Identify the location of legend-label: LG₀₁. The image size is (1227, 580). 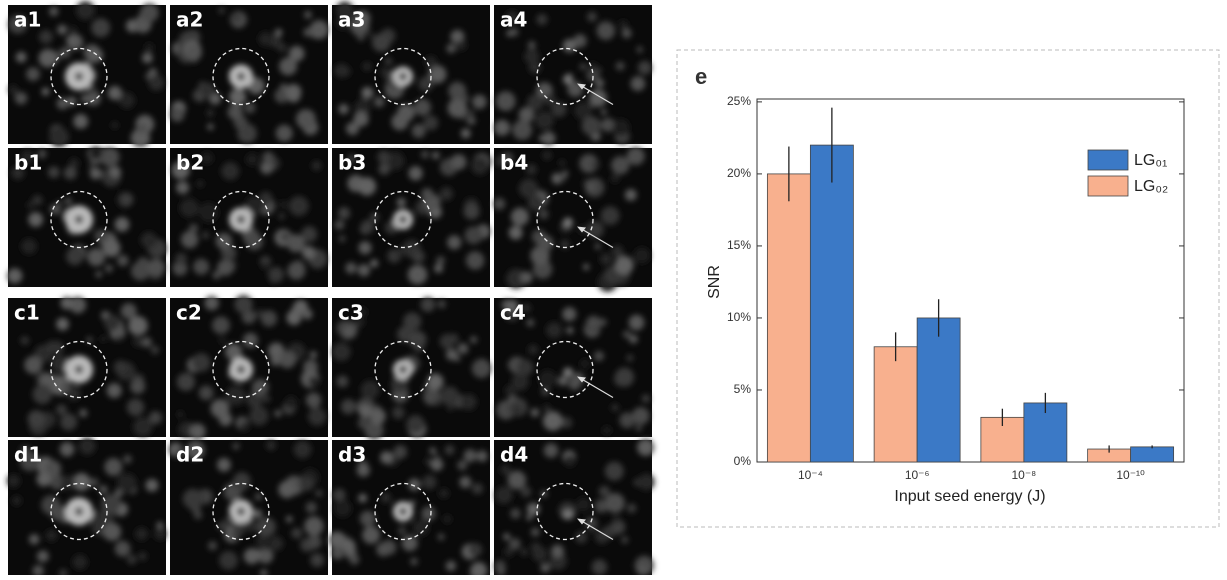
(1150, 160).